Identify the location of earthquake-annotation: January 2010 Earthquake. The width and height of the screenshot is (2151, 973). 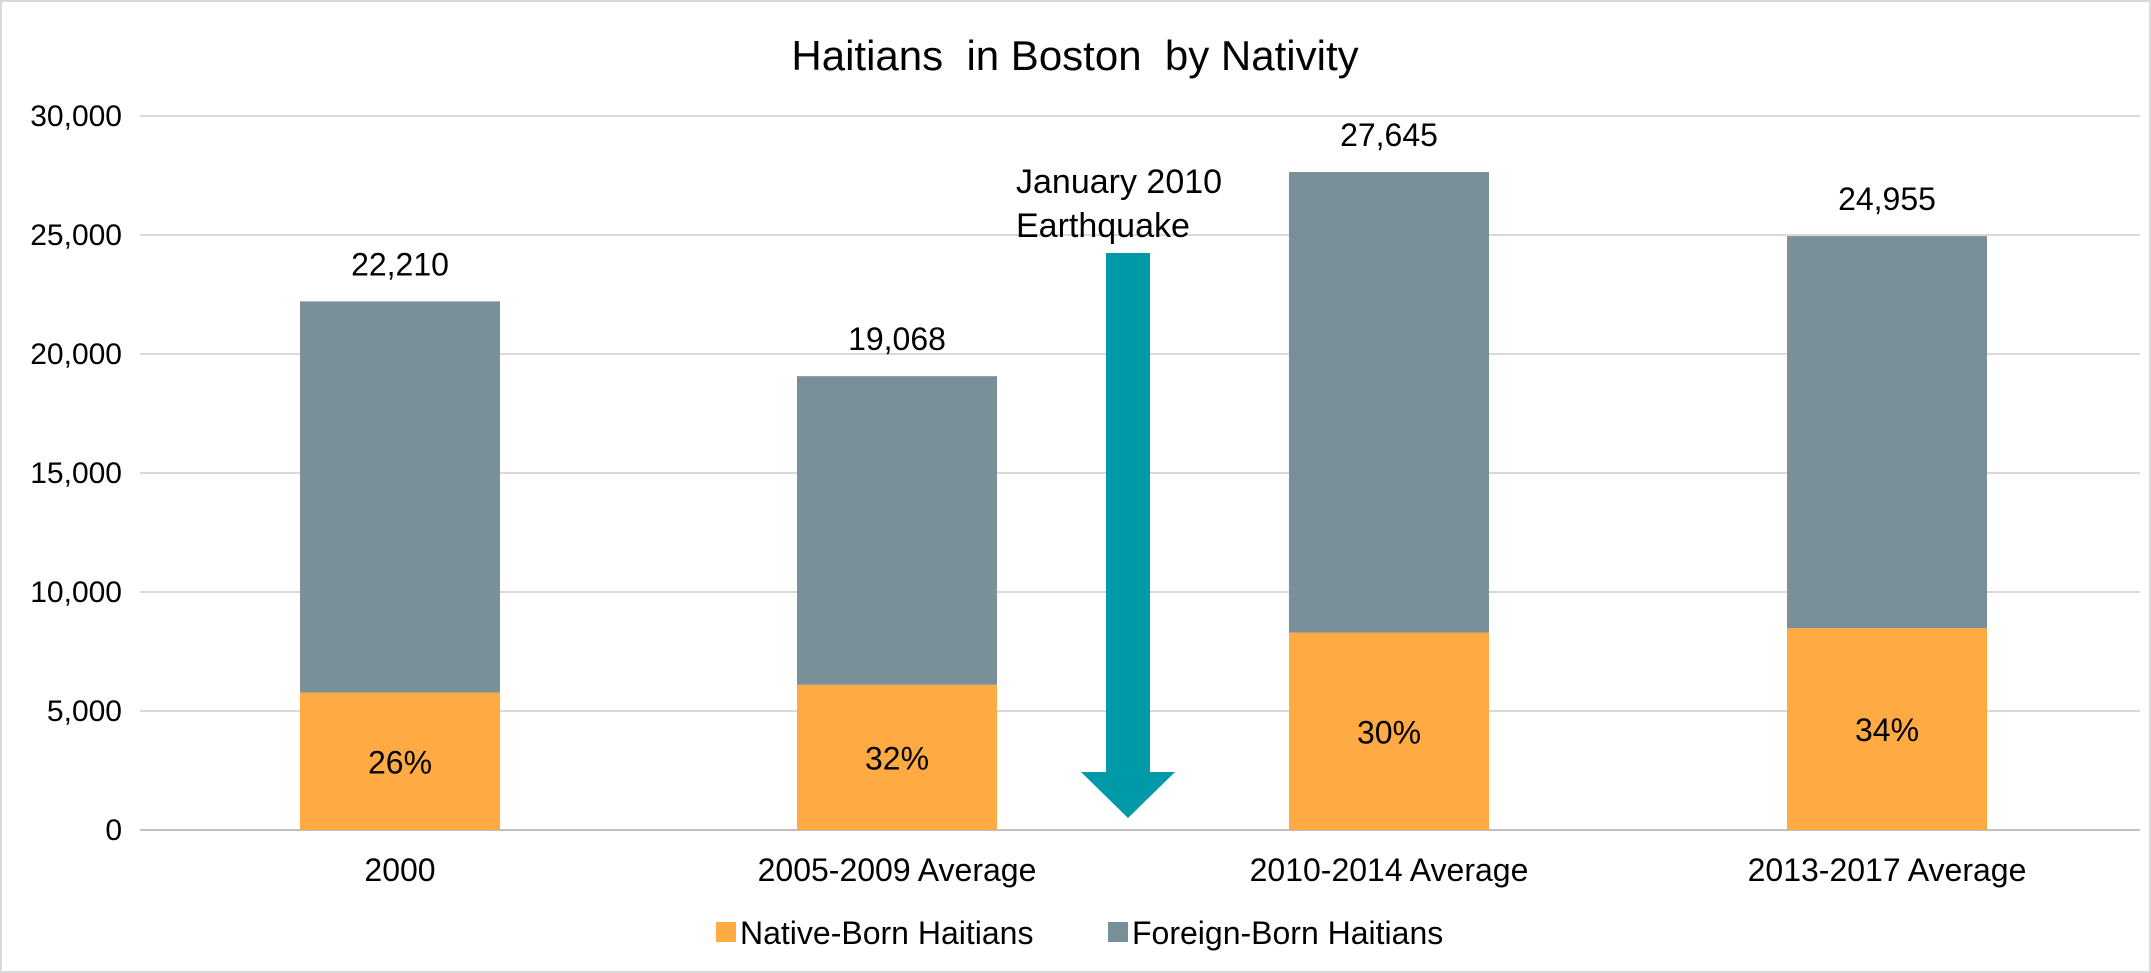
(1119, 490).